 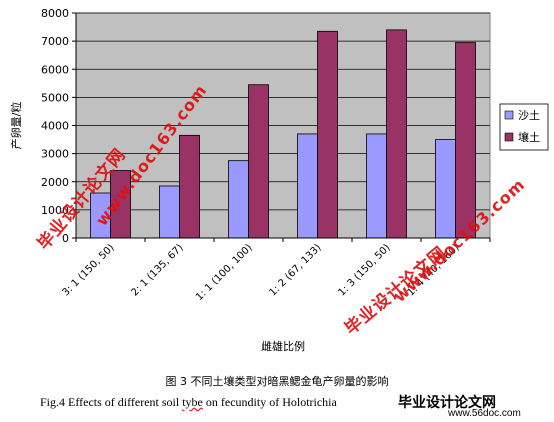 I want to click on y-tick-label: 7000, so click(x=55, y=41).